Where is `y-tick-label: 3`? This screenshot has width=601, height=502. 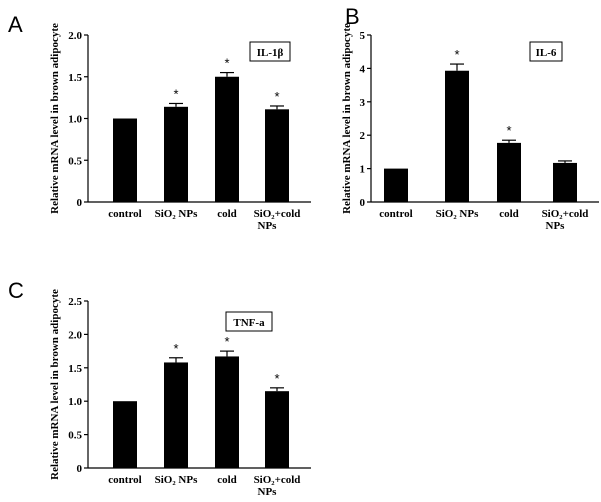
y-tick-label: 3 is located at coordinates (363, 103).